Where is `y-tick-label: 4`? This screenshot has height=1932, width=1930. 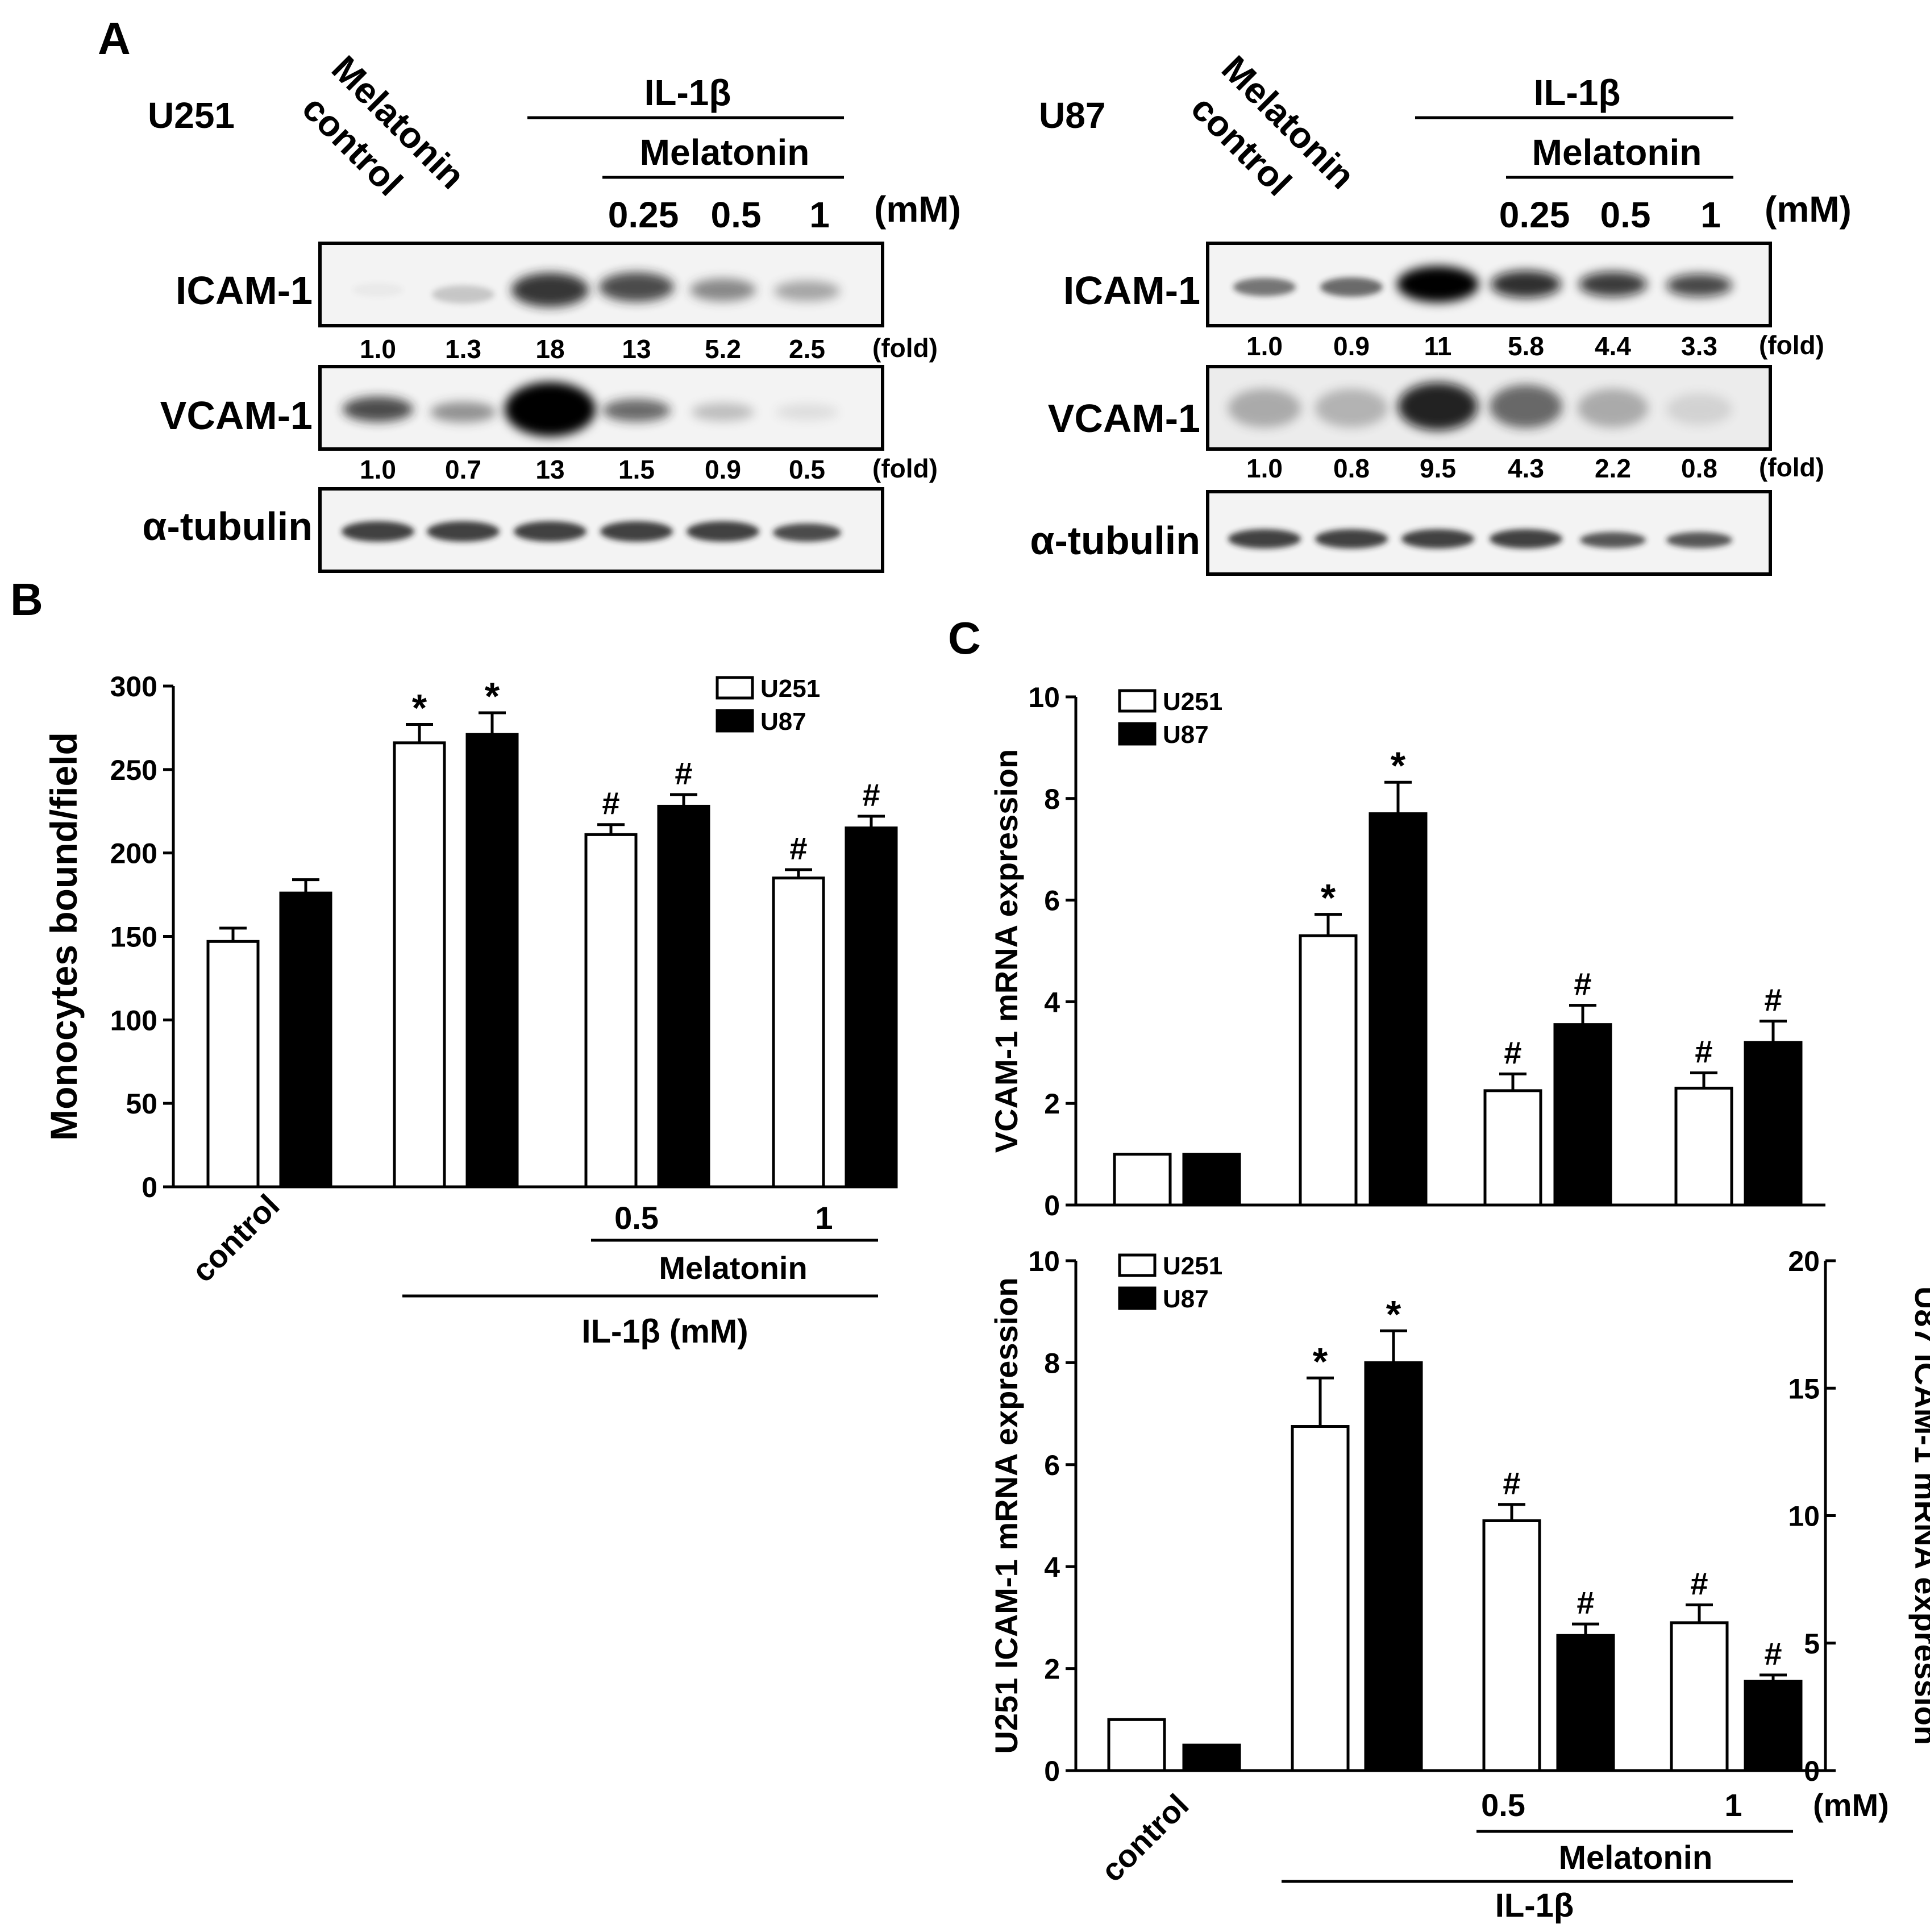 y-tick-label: 4 is located at coordinates (1052, 1567).